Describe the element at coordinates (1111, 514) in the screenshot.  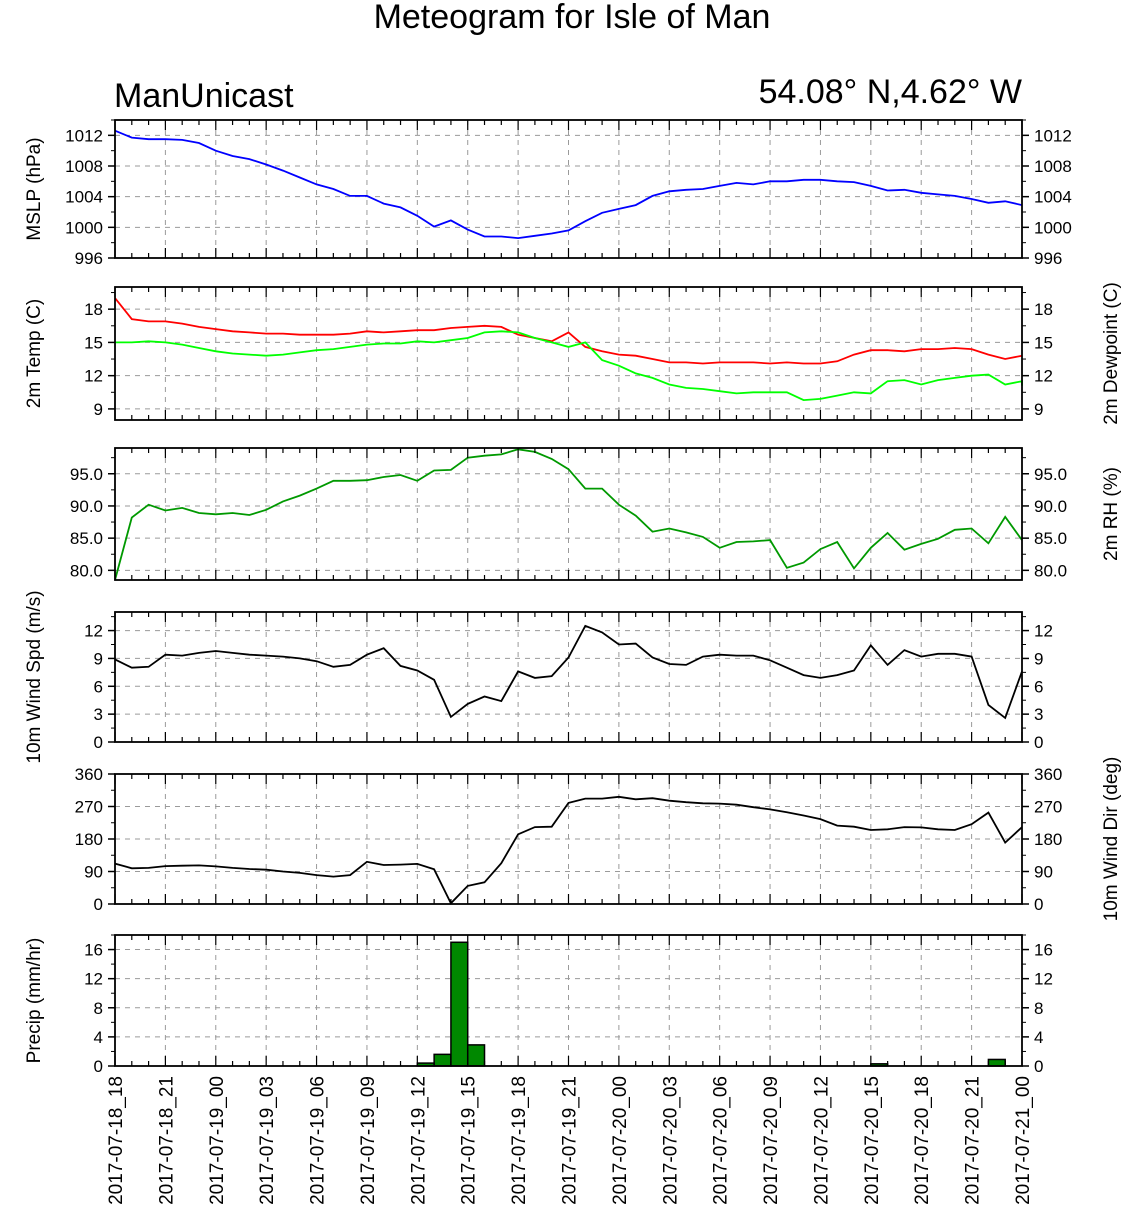
I see `y-axis-label-right: 2m RH (%)` at that location.